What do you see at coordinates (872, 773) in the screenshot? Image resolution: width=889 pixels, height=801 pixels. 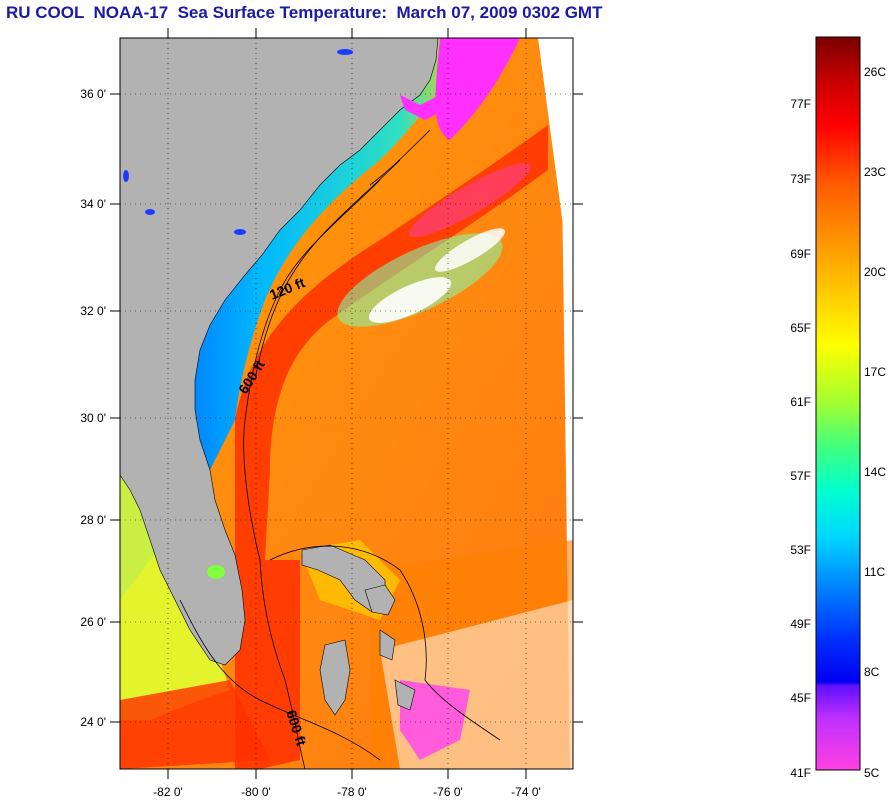 I see `colorbar-c-label: 5C` at bounding box center [872, 773].